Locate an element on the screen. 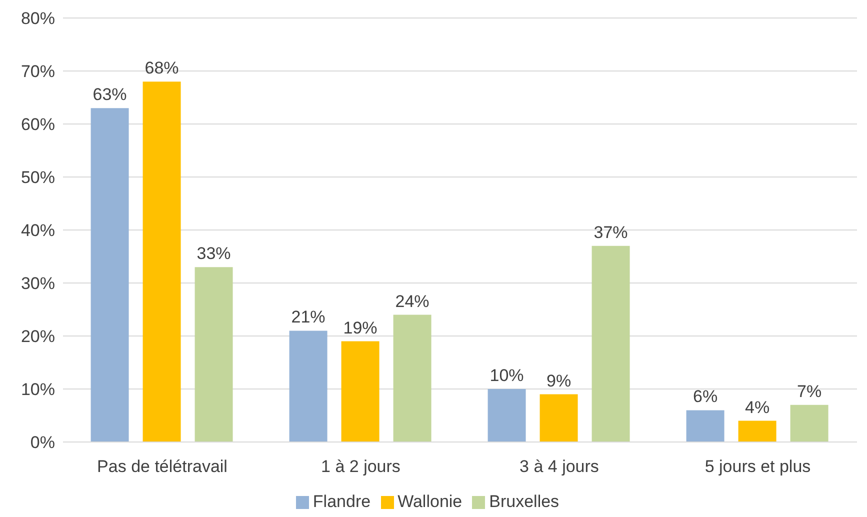 The height and width of the screenshot is (517, 867). data-label: 24% is located at coordinates (412, 301).